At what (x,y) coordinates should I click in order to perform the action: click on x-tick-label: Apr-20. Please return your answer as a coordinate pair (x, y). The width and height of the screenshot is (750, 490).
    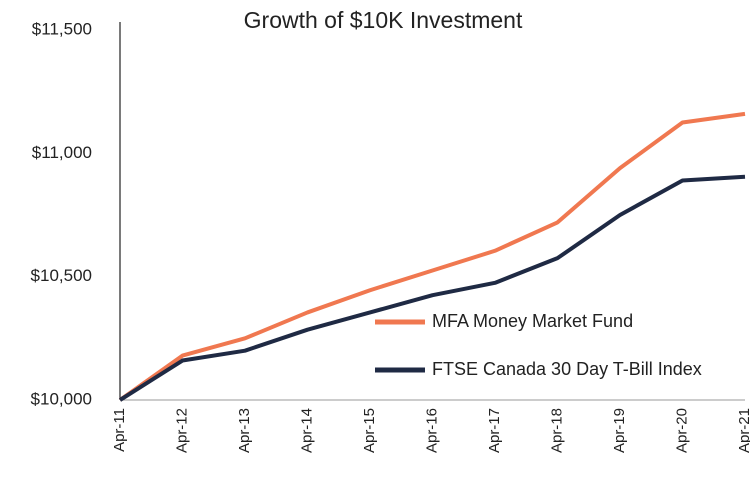
    Looking at the image, I should click on (681, 430).